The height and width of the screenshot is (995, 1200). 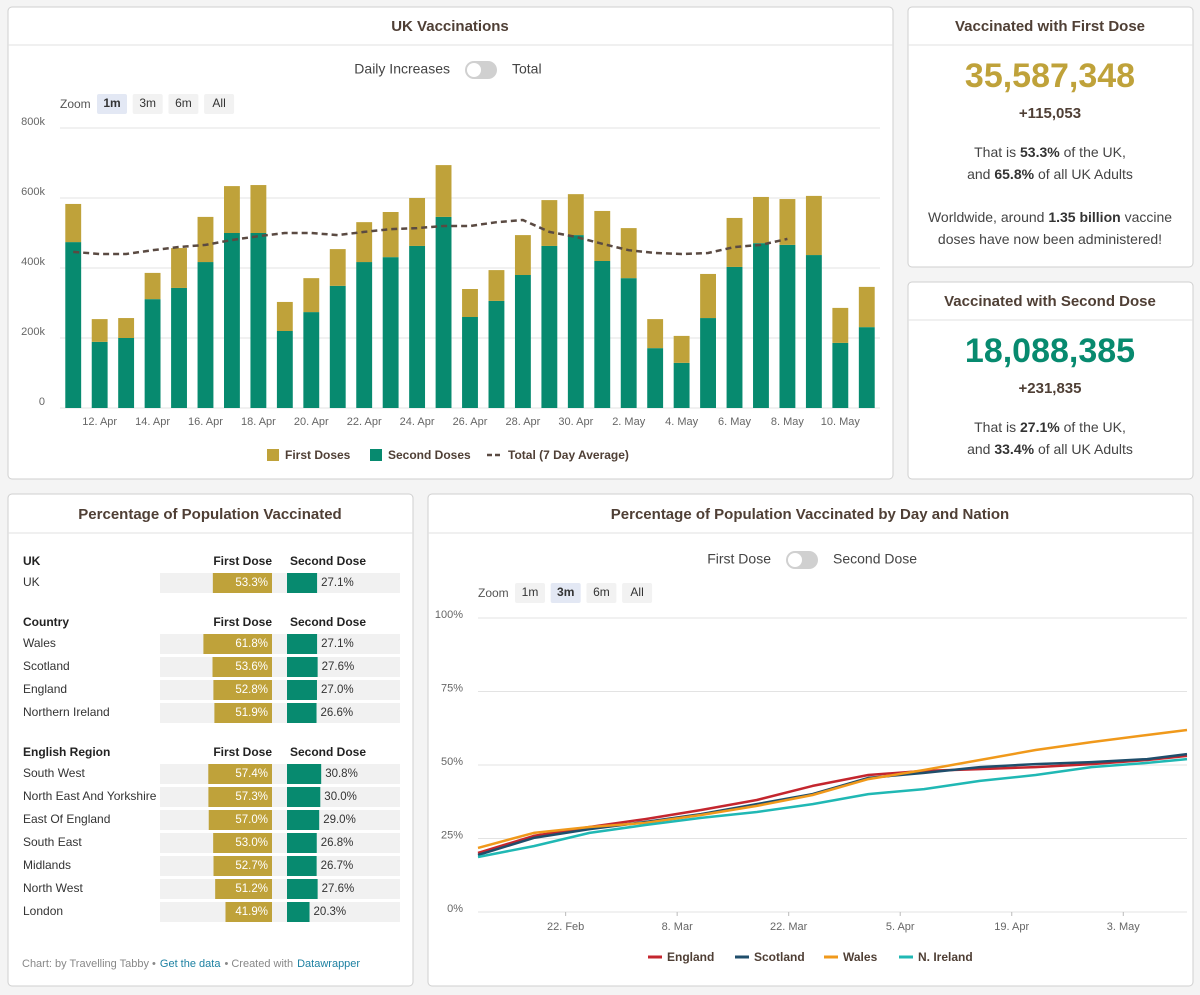 I want to click on x-tick-label: 22. Apr, so click(x=364, y=422).